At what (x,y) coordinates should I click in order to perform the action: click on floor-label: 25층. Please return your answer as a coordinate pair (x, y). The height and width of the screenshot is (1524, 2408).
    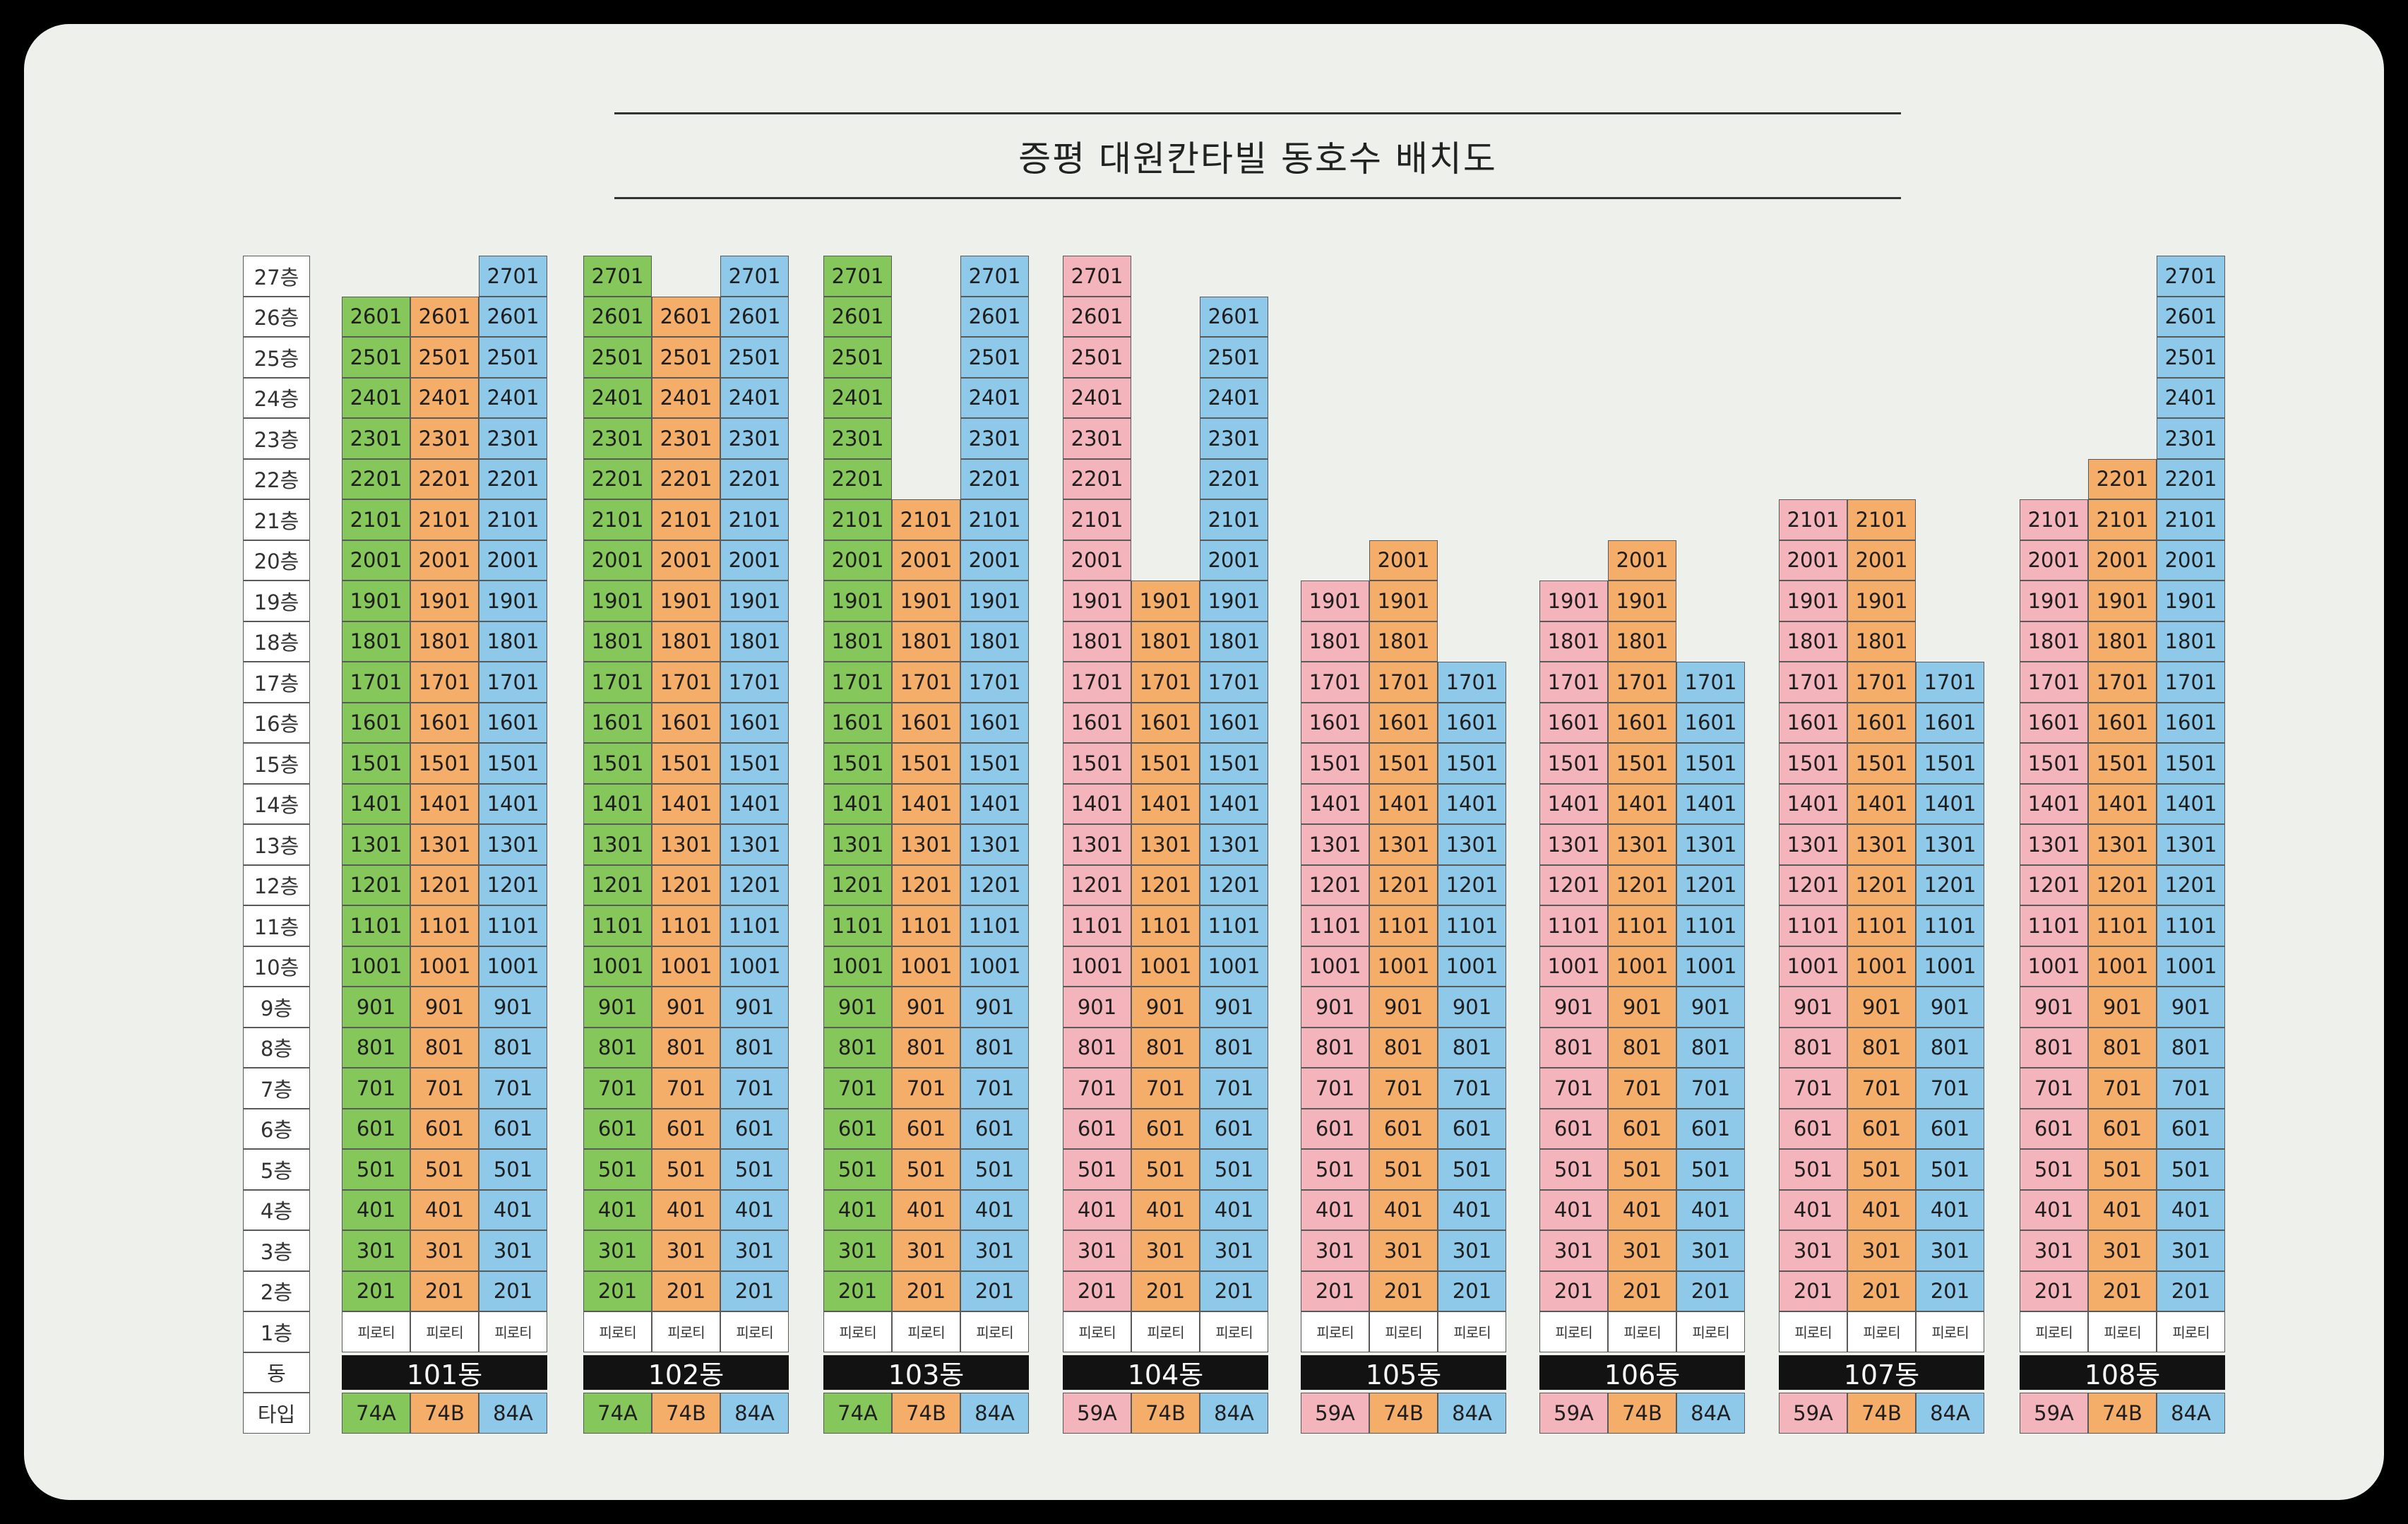
    Looking at the image, I should click on (276, 357).